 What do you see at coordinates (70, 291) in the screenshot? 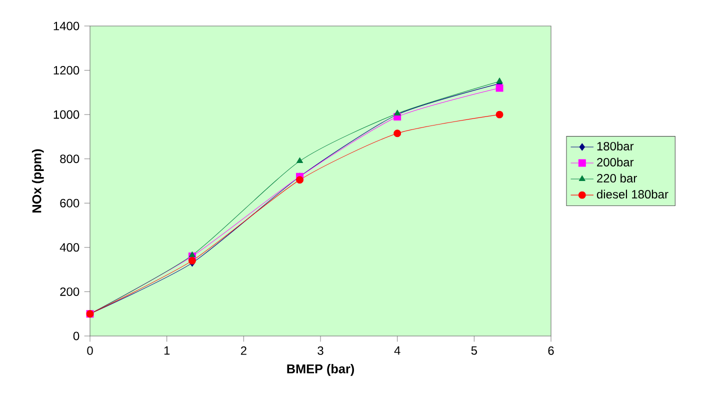
I see `y-tick-label: 200` at bounding box center [70, 291].